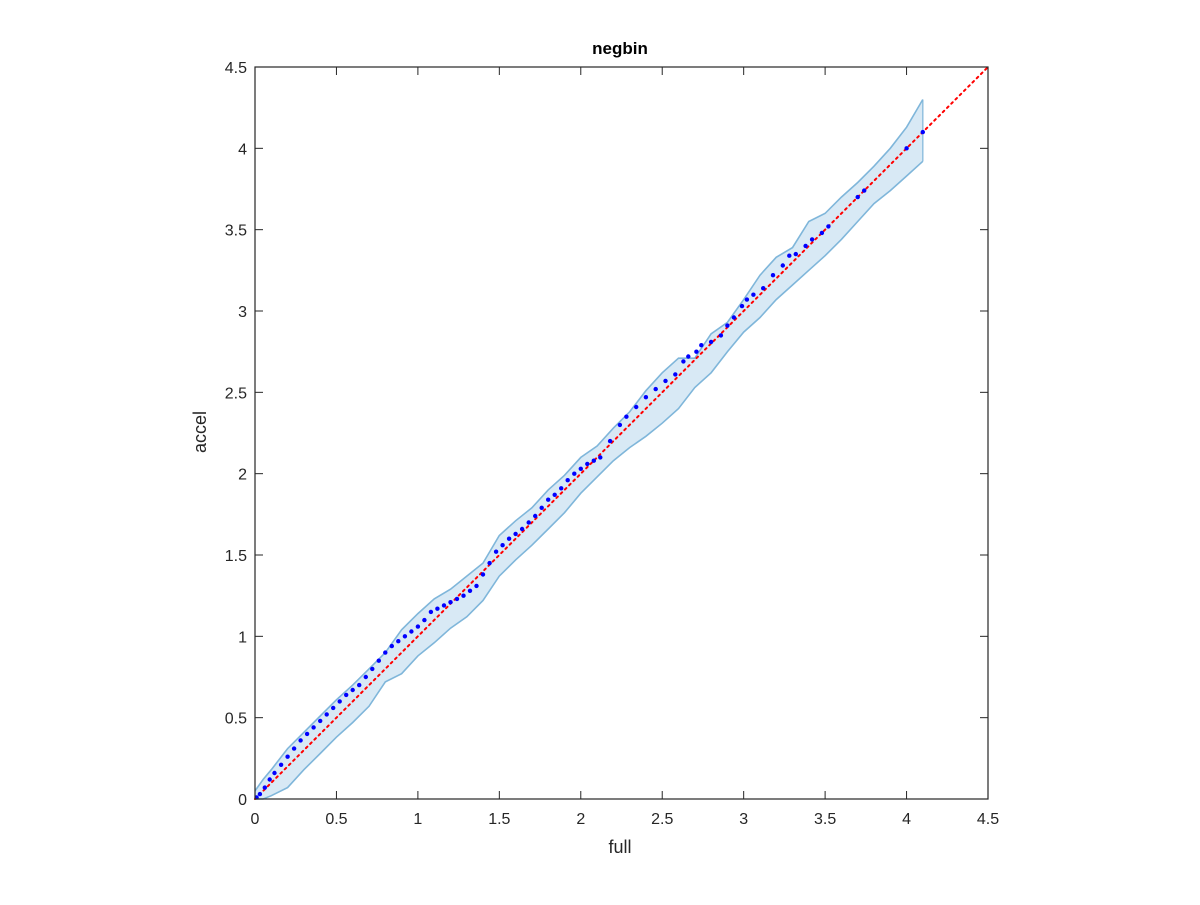  Describe the element at coordinates (242, 800) in the screenshot. I see `y-tick-label: 0` at that location.